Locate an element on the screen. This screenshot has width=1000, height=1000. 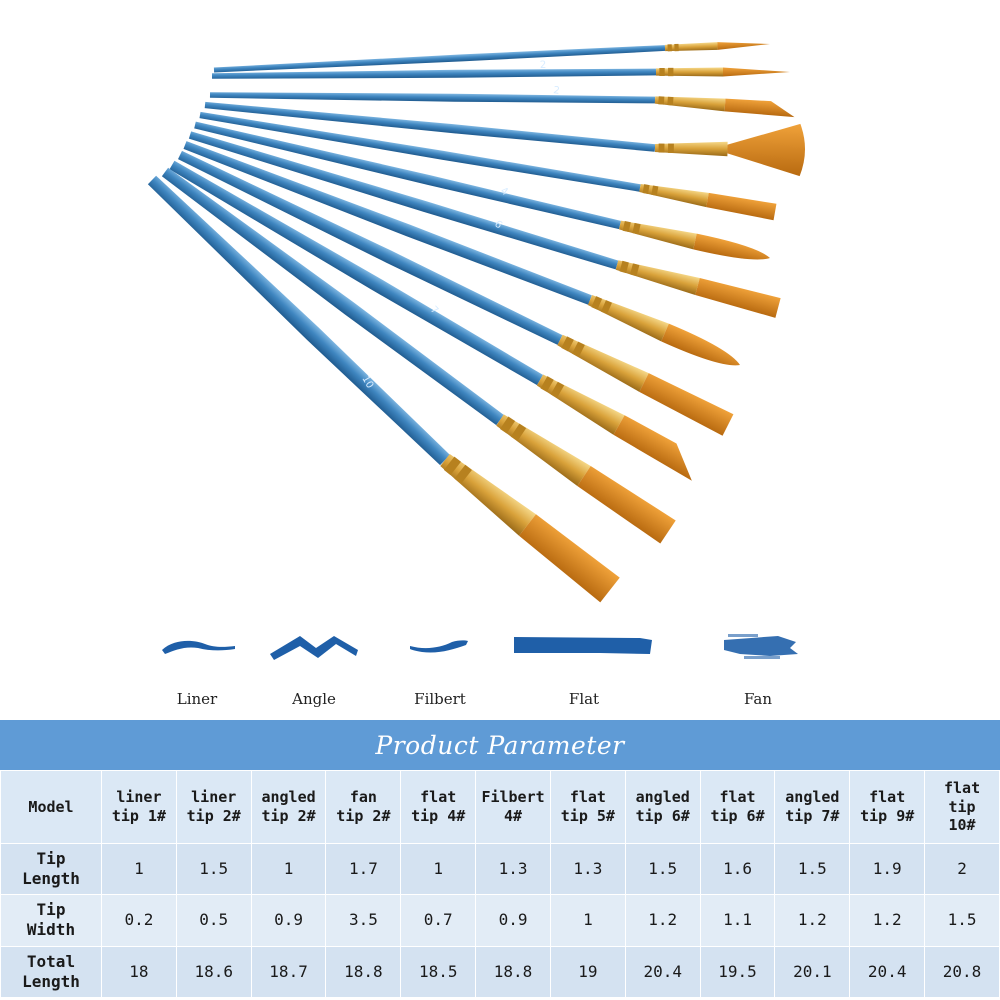
model-column-header: flat tip 4# is located at coordinates (438, 807).